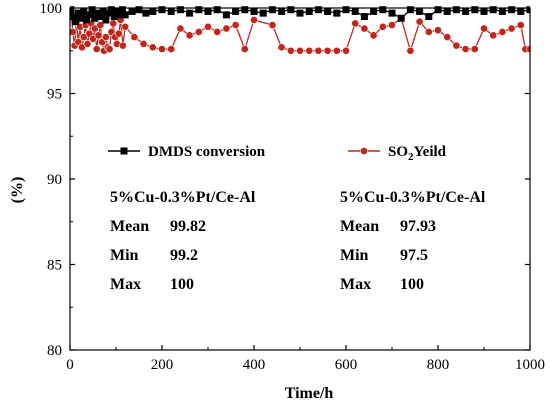 The height and width of the screenshot is (414, 550). Describe the element at coordinates (162, 365) in the screenshot. I see `x-tick-label: 200` at that location.